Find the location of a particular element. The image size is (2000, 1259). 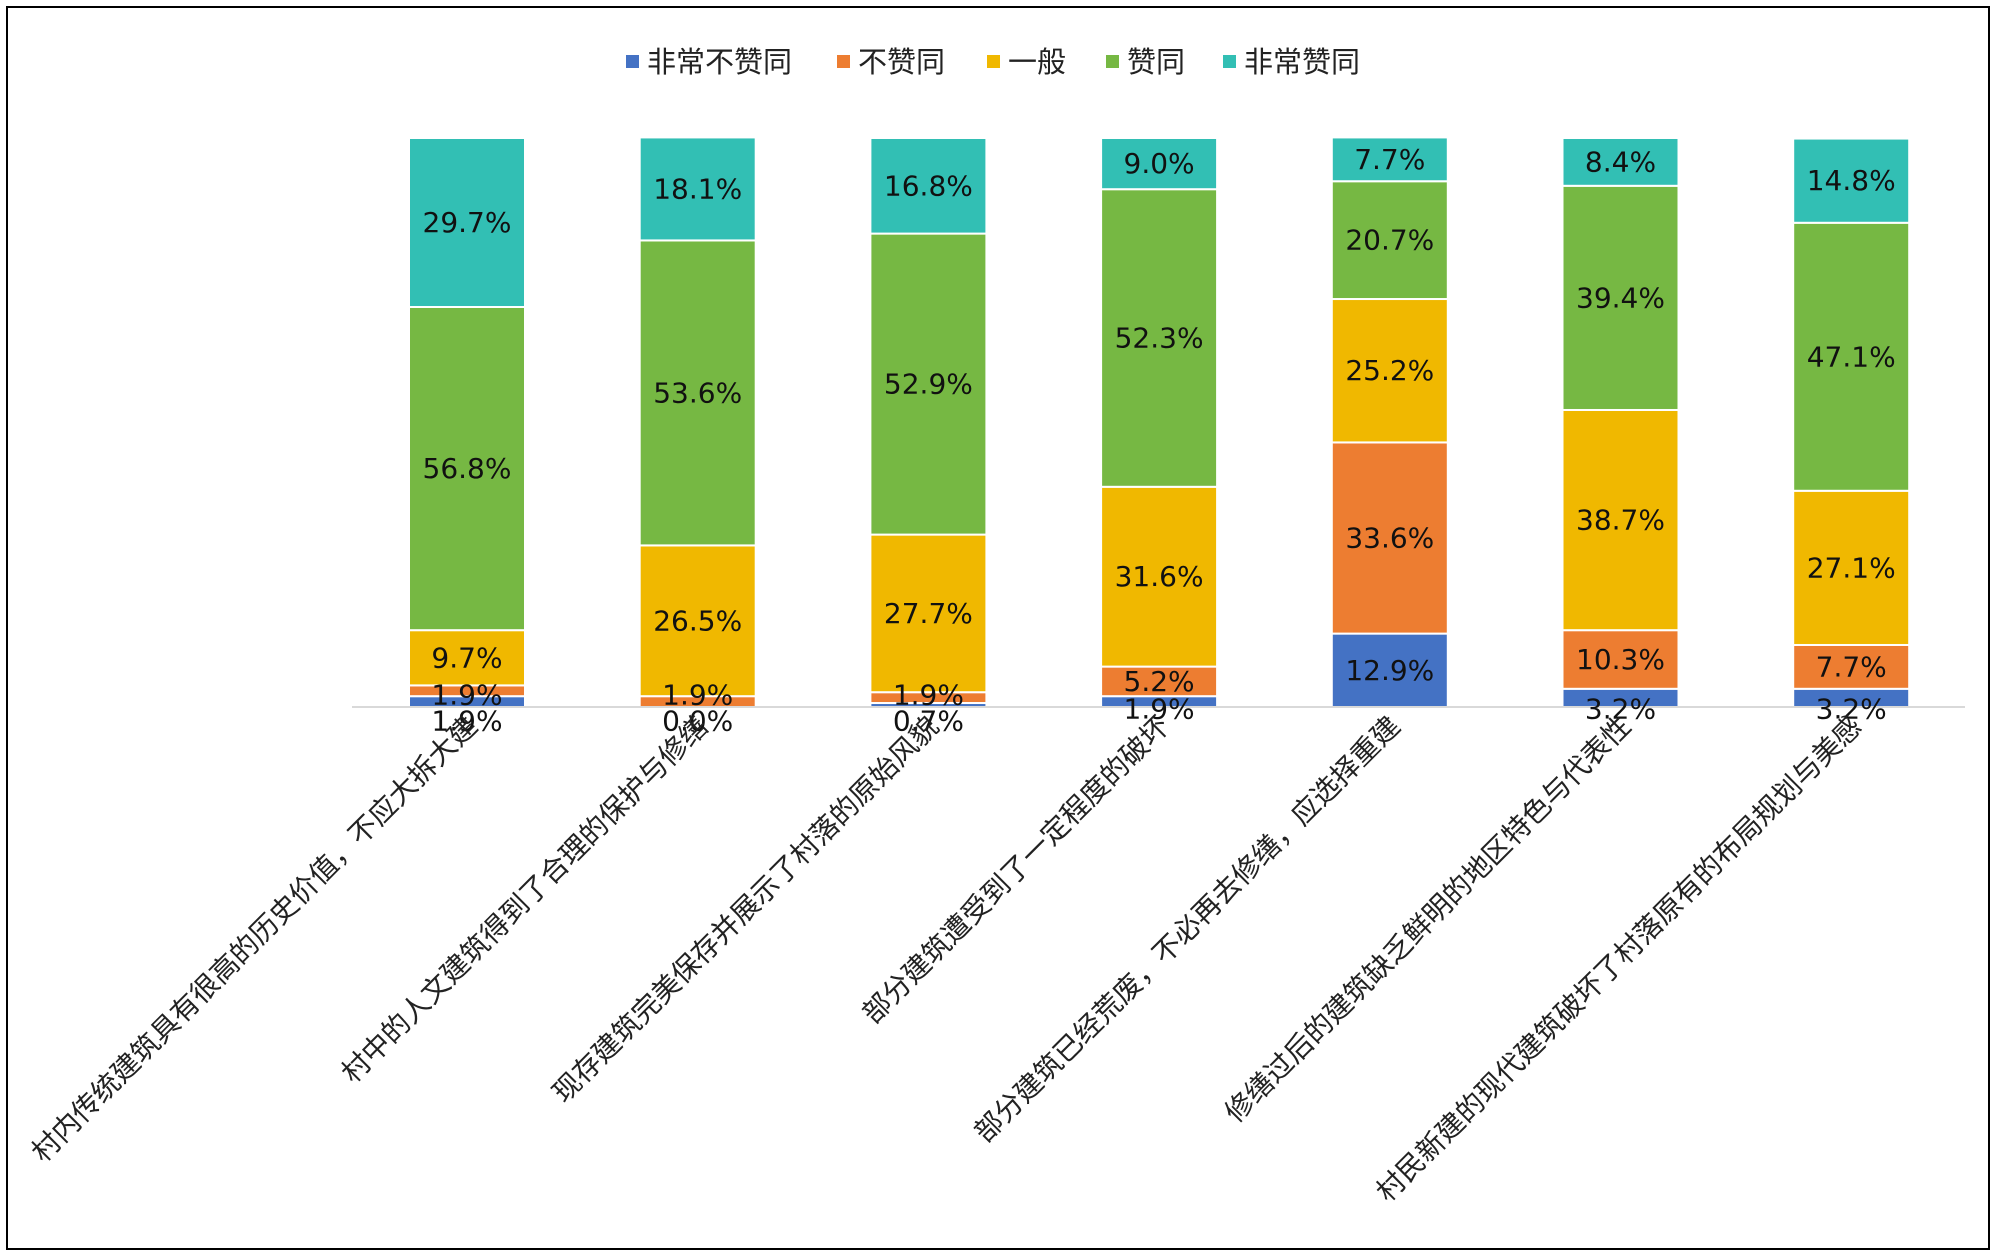

legend-item: 一般 is located at coordinates (1026, 62).